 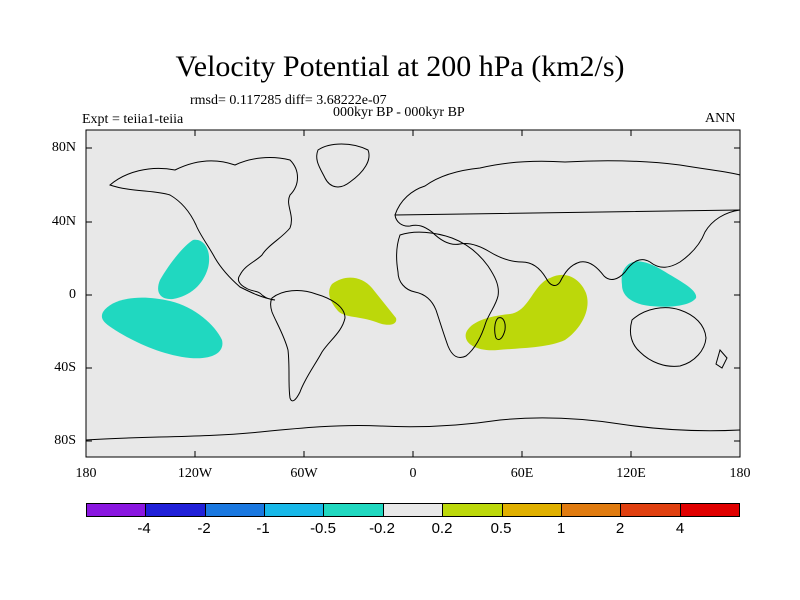 What do you see at coordinates (567, 223) in the screenshot?
I see `eurasia-coast` at bounding box center [567, 223].